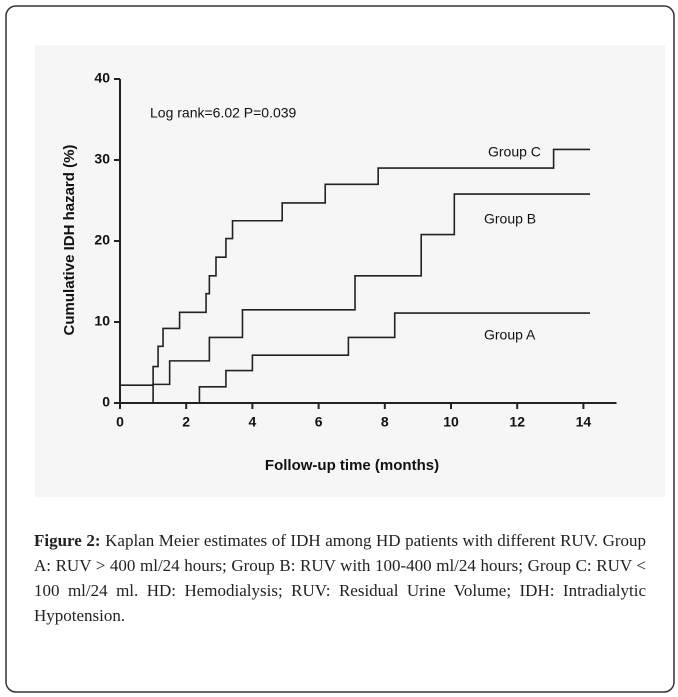  I want to click on y-axis-label: Cumulative IDH hazard (%), so click(69, 240).